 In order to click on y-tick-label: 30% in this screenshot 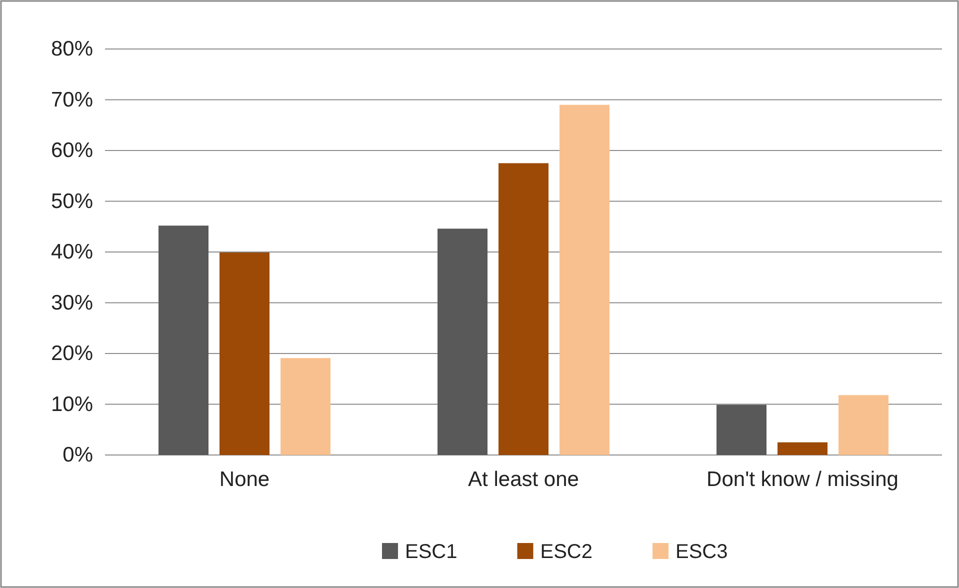, I will do `click(71, 302)`.